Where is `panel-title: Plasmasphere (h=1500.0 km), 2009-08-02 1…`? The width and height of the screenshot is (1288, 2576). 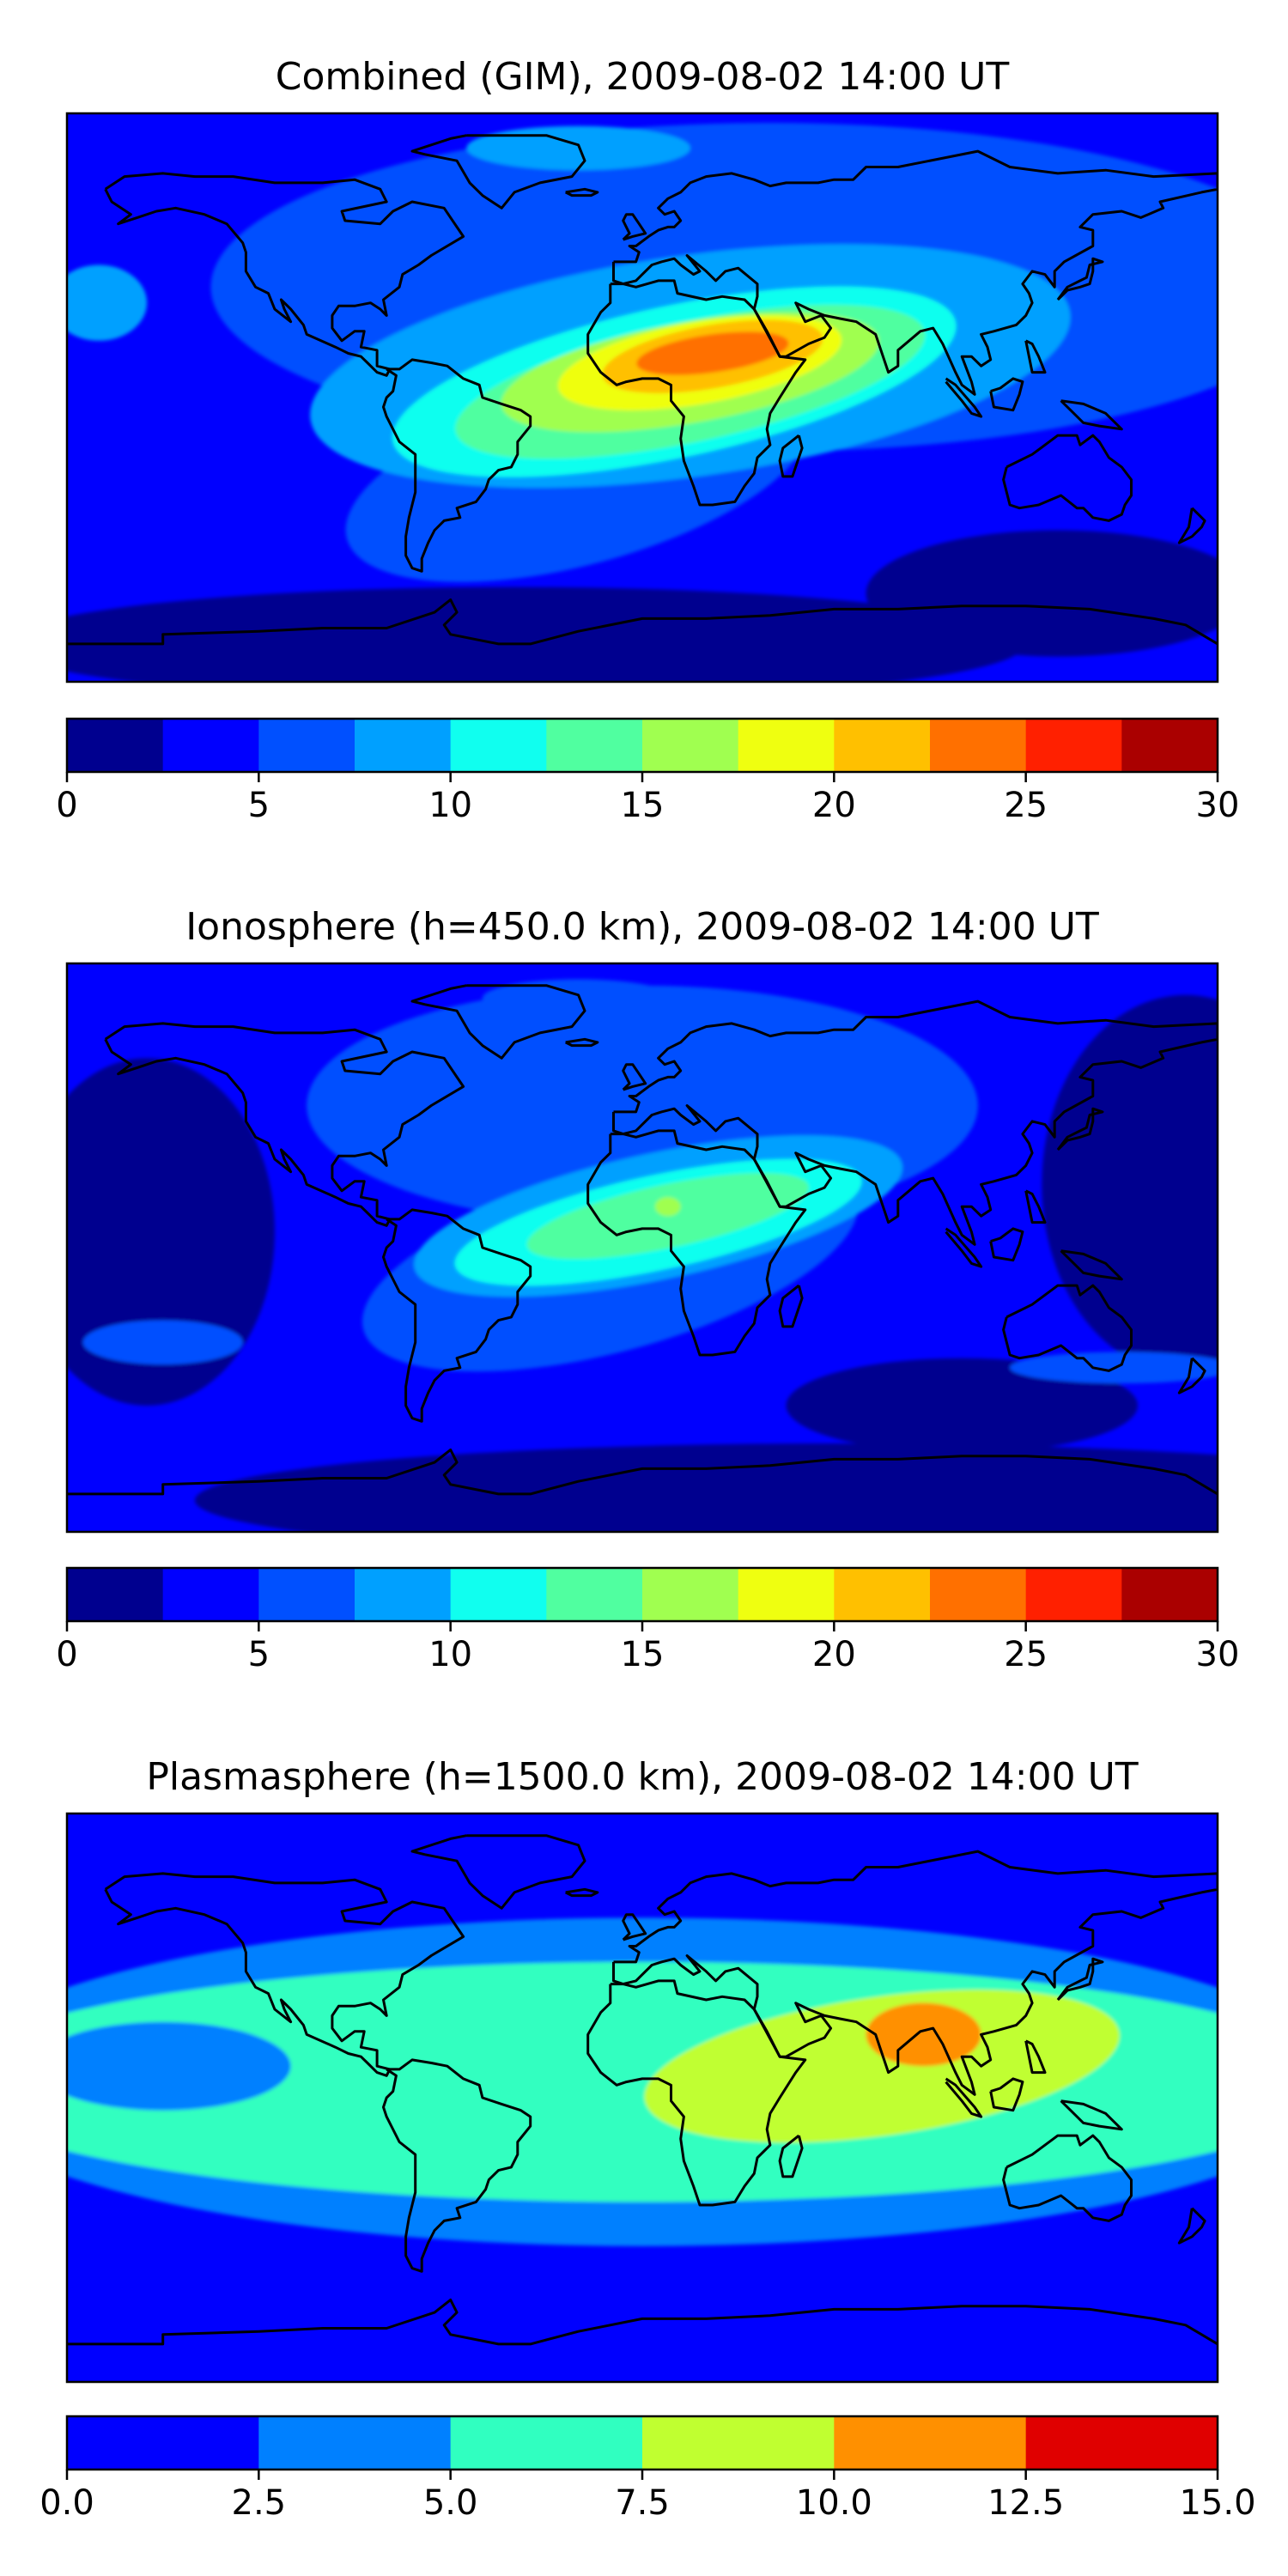
panel-title: Plasmasphere (h=1500.0 km), 2009-08-02 1… is located at coordinates (642, 1777).